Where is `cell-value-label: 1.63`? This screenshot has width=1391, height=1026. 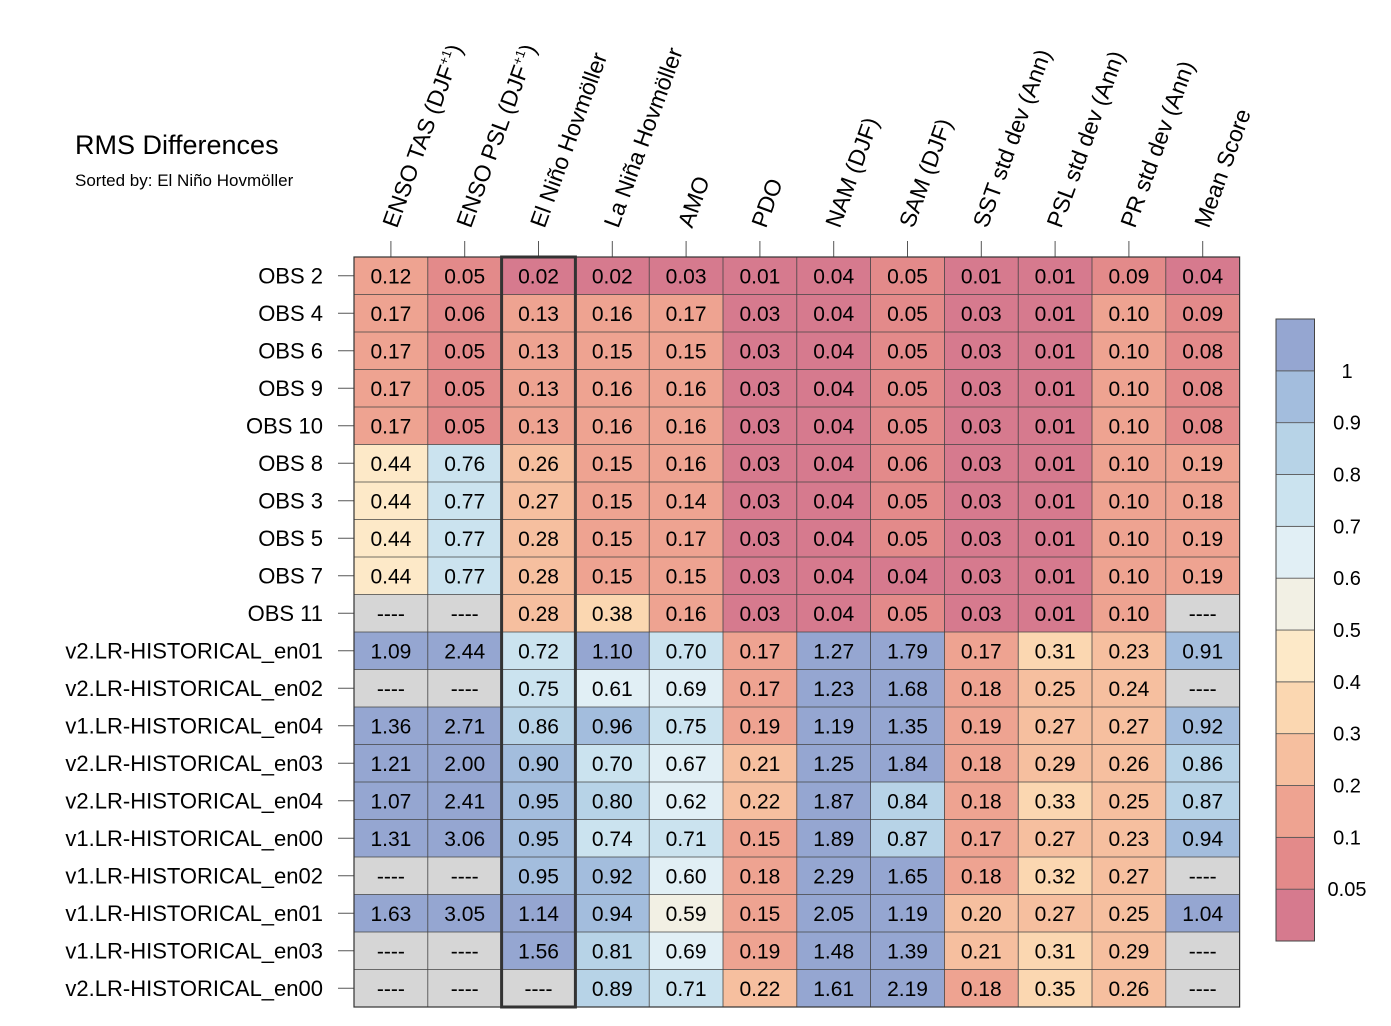
cell-value-label: 1.63 is located at coordinates (390, 914).